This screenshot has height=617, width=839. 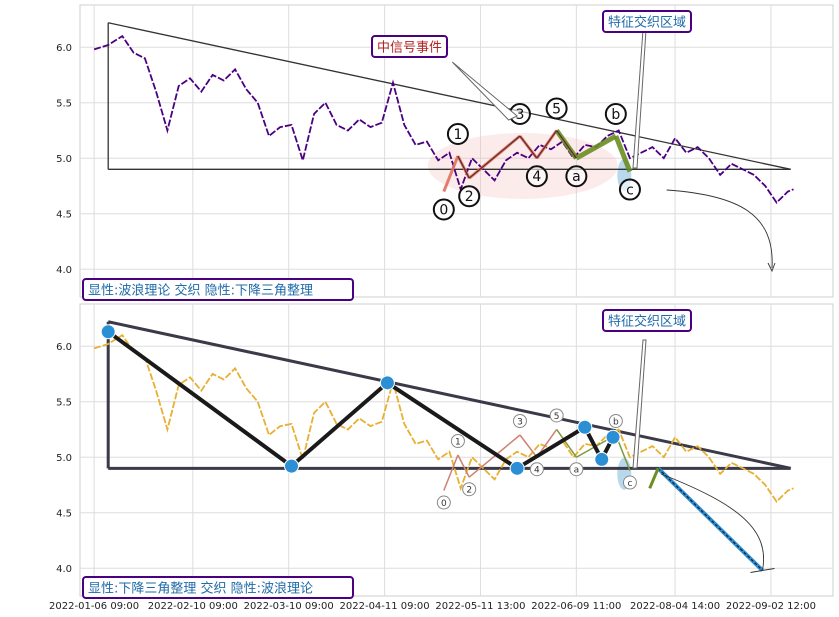 What do you see at coordinates (193, 606) in the screenshot?
I see `x-tick-label: 2022-02-10 09:00` at bounding box center [193, 606].